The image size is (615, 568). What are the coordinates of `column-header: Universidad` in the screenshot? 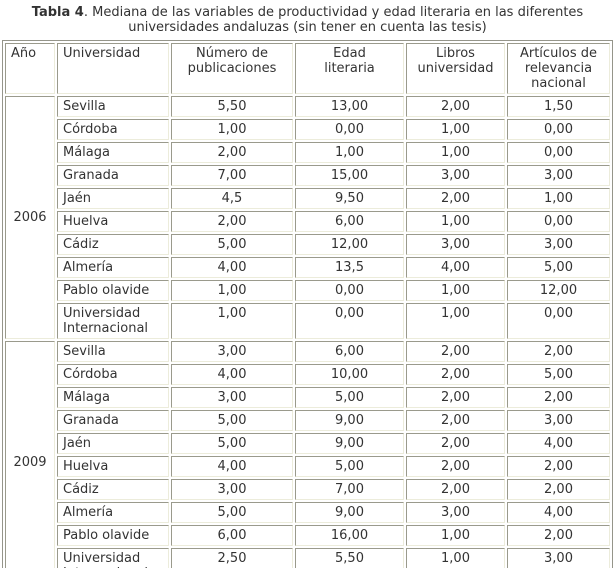 It's located at (113, 68).